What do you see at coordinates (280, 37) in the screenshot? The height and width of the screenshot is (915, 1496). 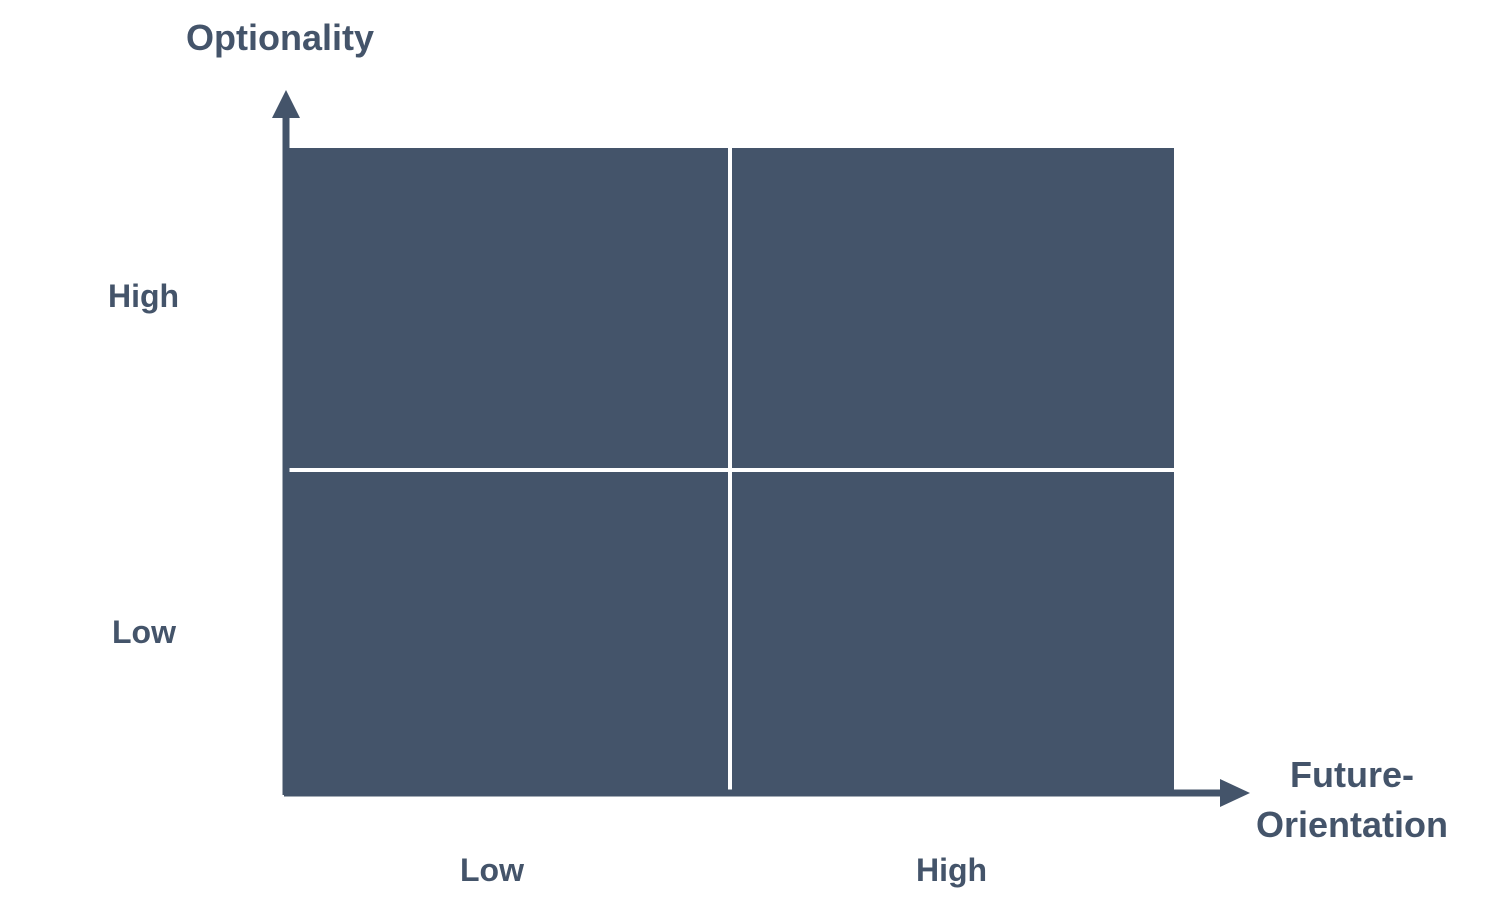 I see `y-axis-title: Optionality` at bounding box center [280, 37].